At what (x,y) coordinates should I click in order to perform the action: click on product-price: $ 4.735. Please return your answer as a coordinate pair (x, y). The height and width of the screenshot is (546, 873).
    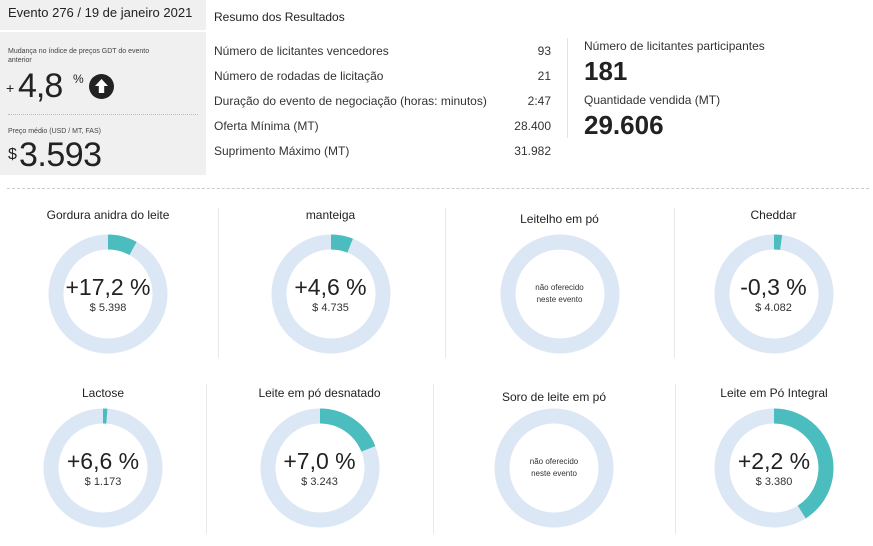
    Looking at the image, I should click on (330, 308).